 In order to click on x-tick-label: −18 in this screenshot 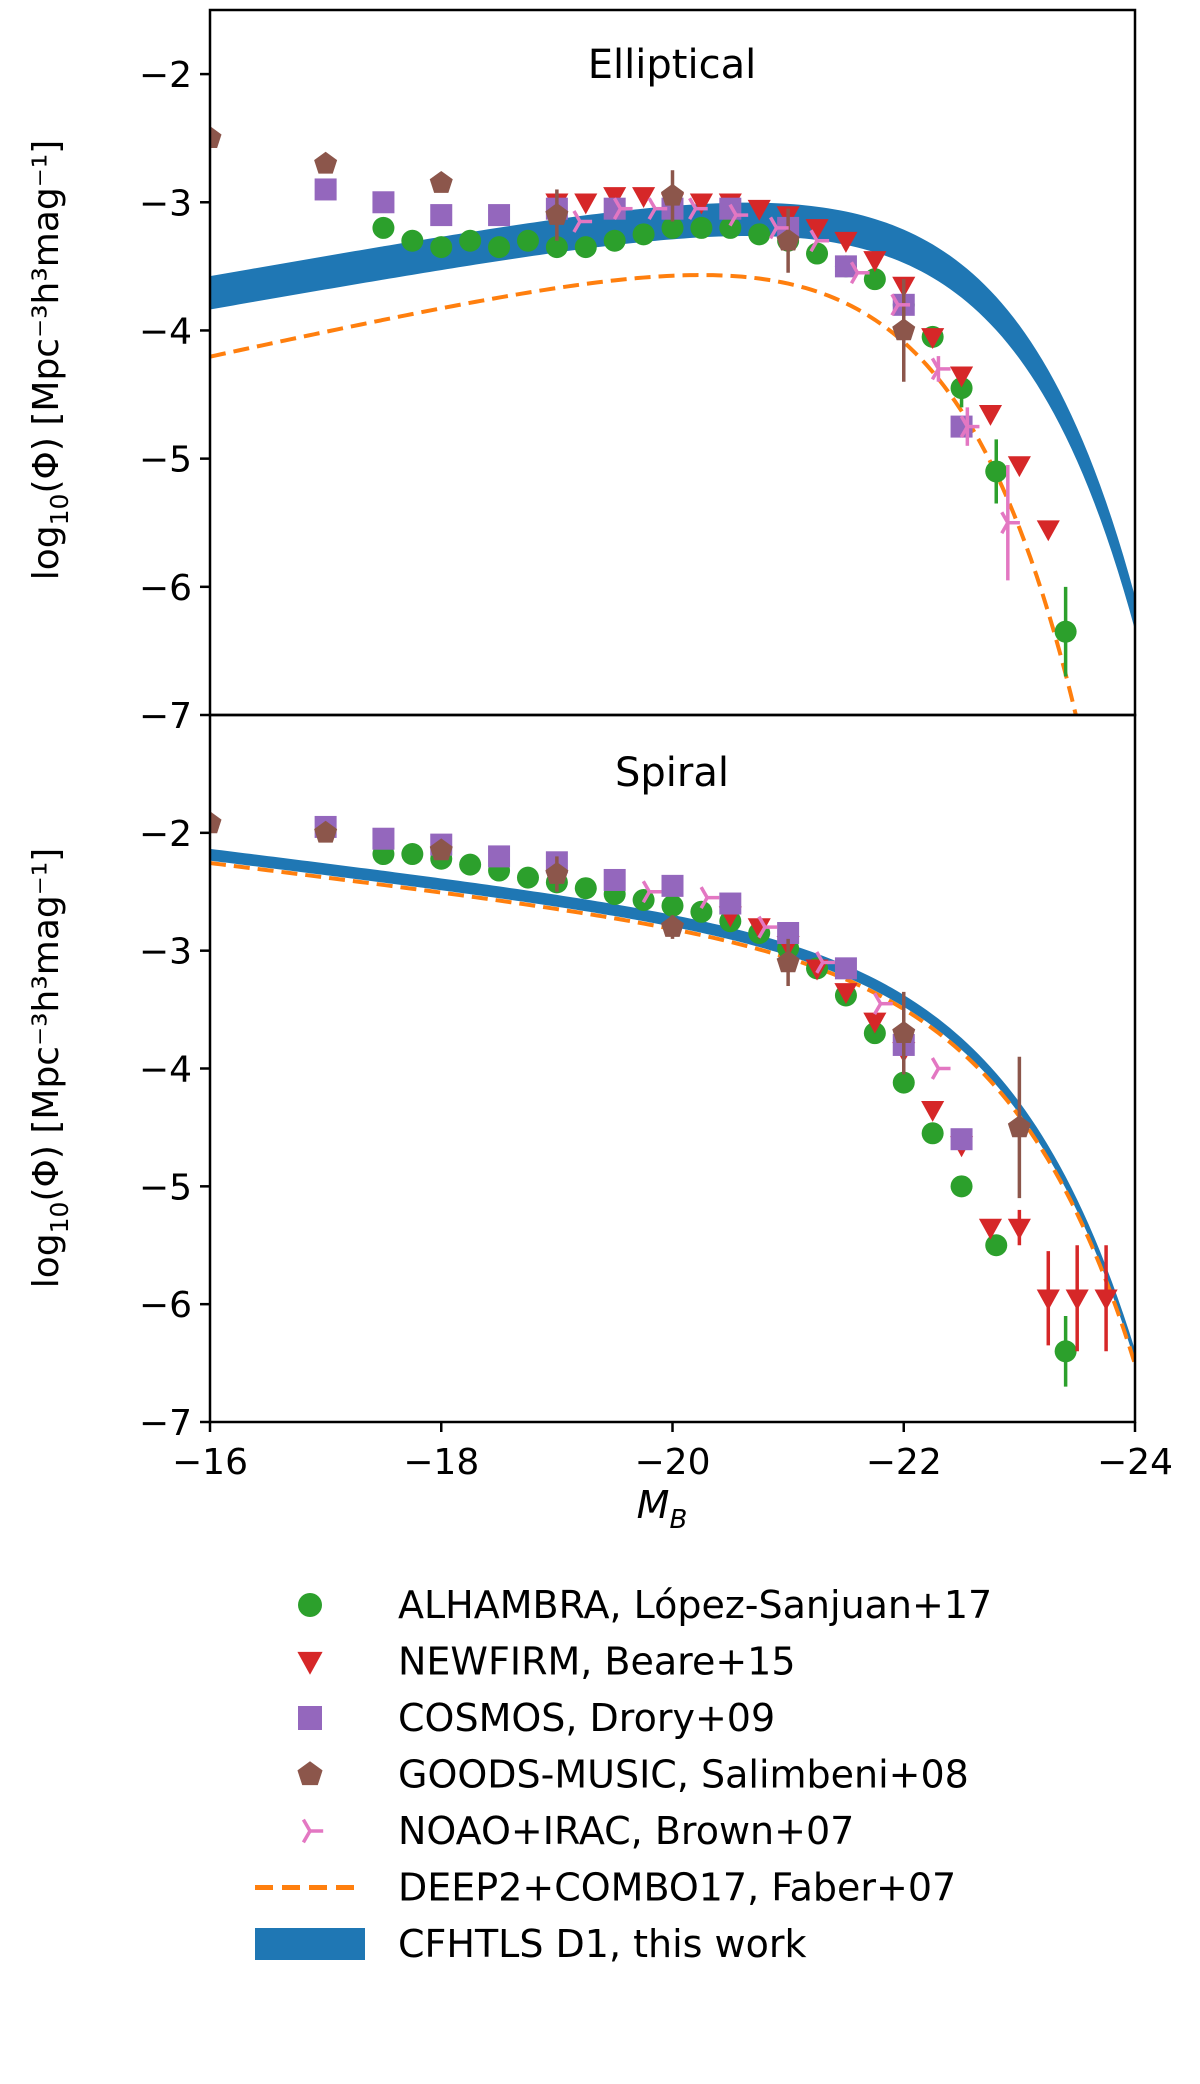, I will do `click(441, 1462)`.